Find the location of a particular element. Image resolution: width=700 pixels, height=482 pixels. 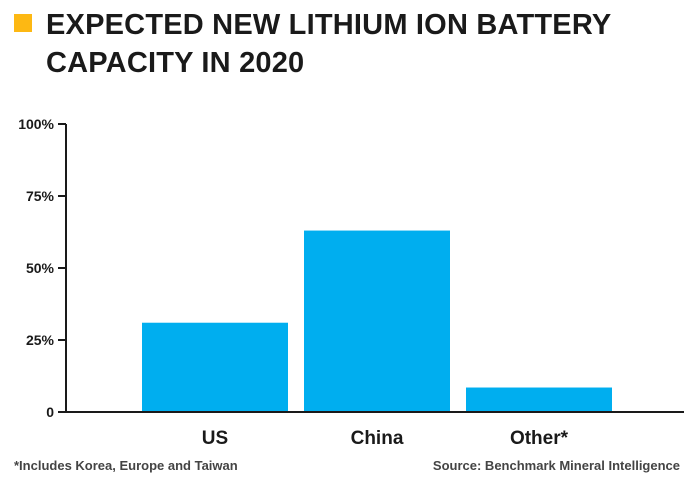

y-tick-label: 0 is located at coordinates (50, 412).